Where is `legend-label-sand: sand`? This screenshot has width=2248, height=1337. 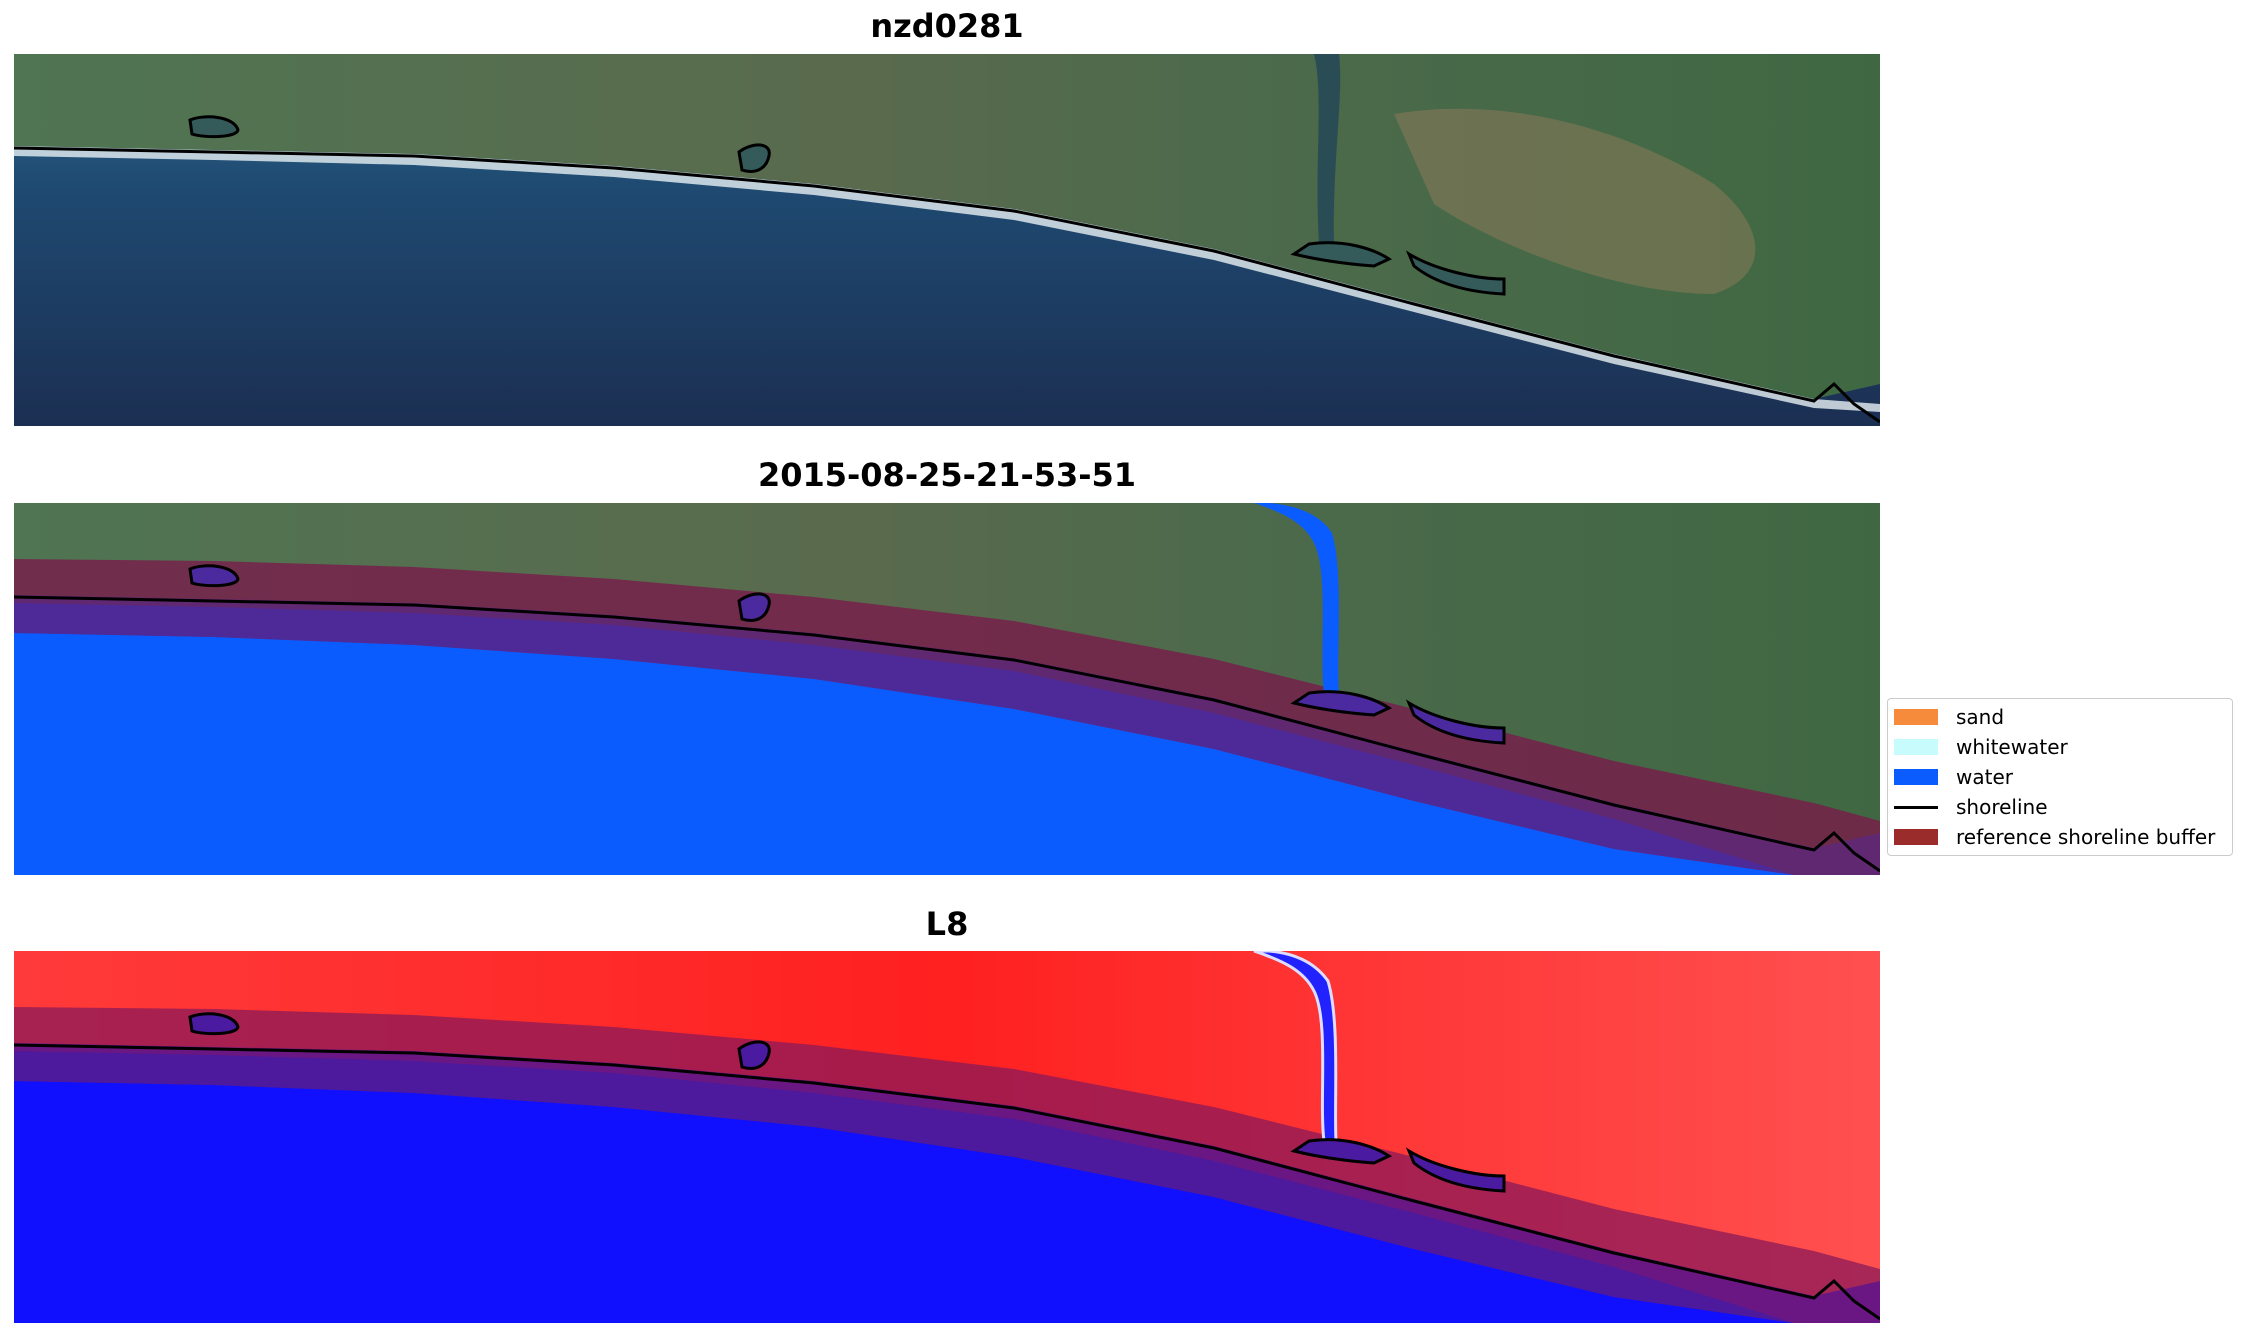 legend-label-sand: sand is located at coordinates (1980, 717).